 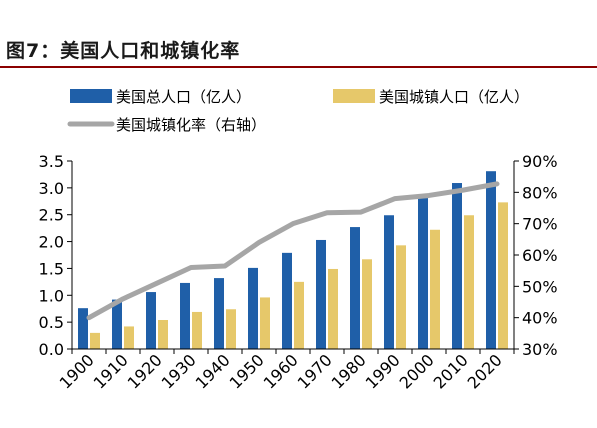 I want to click on y2-tick-label: 80%, so click(x=540, y=192).